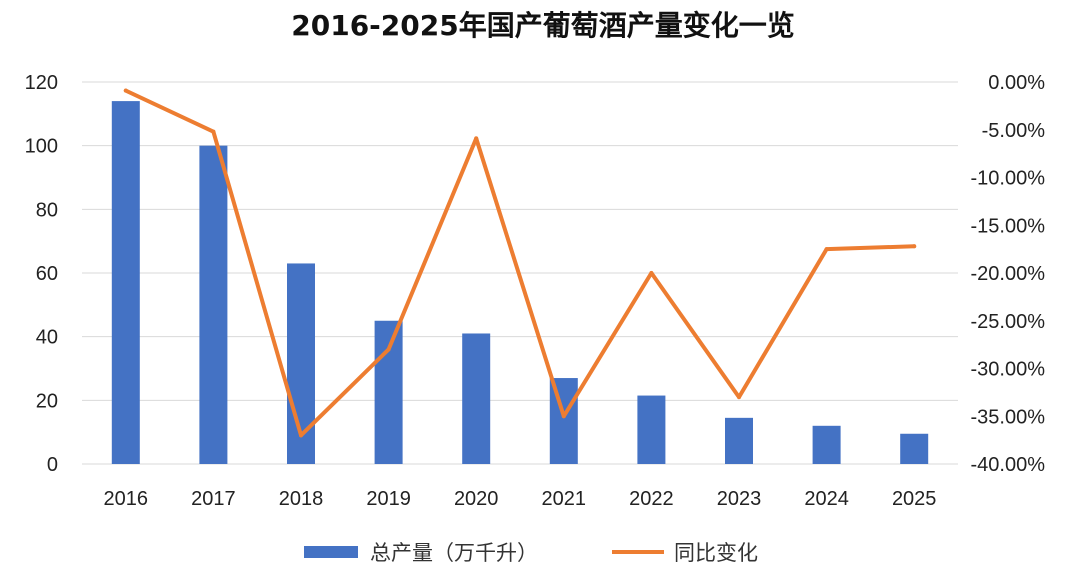 Image resolution: width=1080 pixels, height=580 pixels. What do you see at coordinates (213, 499) in the screenshot?
I see `x-axis-tick-label: 2017` at bounding box center [213, 499].